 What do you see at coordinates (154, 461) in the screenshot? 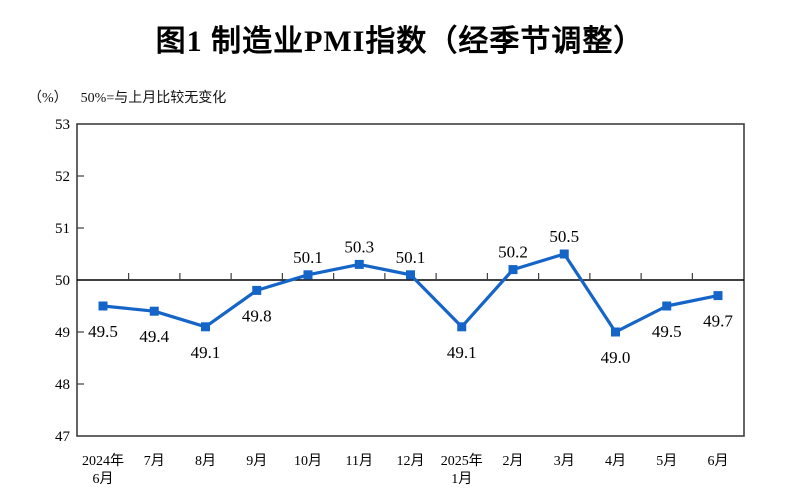
I see `x-axis-label: 7月` at bounding box center [154, 461].